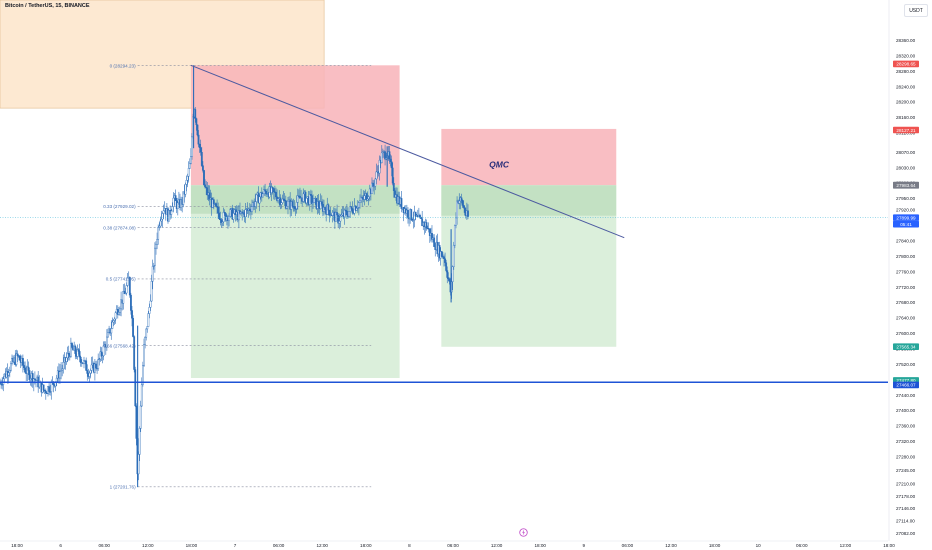 The height and width of the screenshot is (550, 932). Describe the element at coordinates (279, 545) in the screenshot. I see `time-tick: 06:00` at that location.